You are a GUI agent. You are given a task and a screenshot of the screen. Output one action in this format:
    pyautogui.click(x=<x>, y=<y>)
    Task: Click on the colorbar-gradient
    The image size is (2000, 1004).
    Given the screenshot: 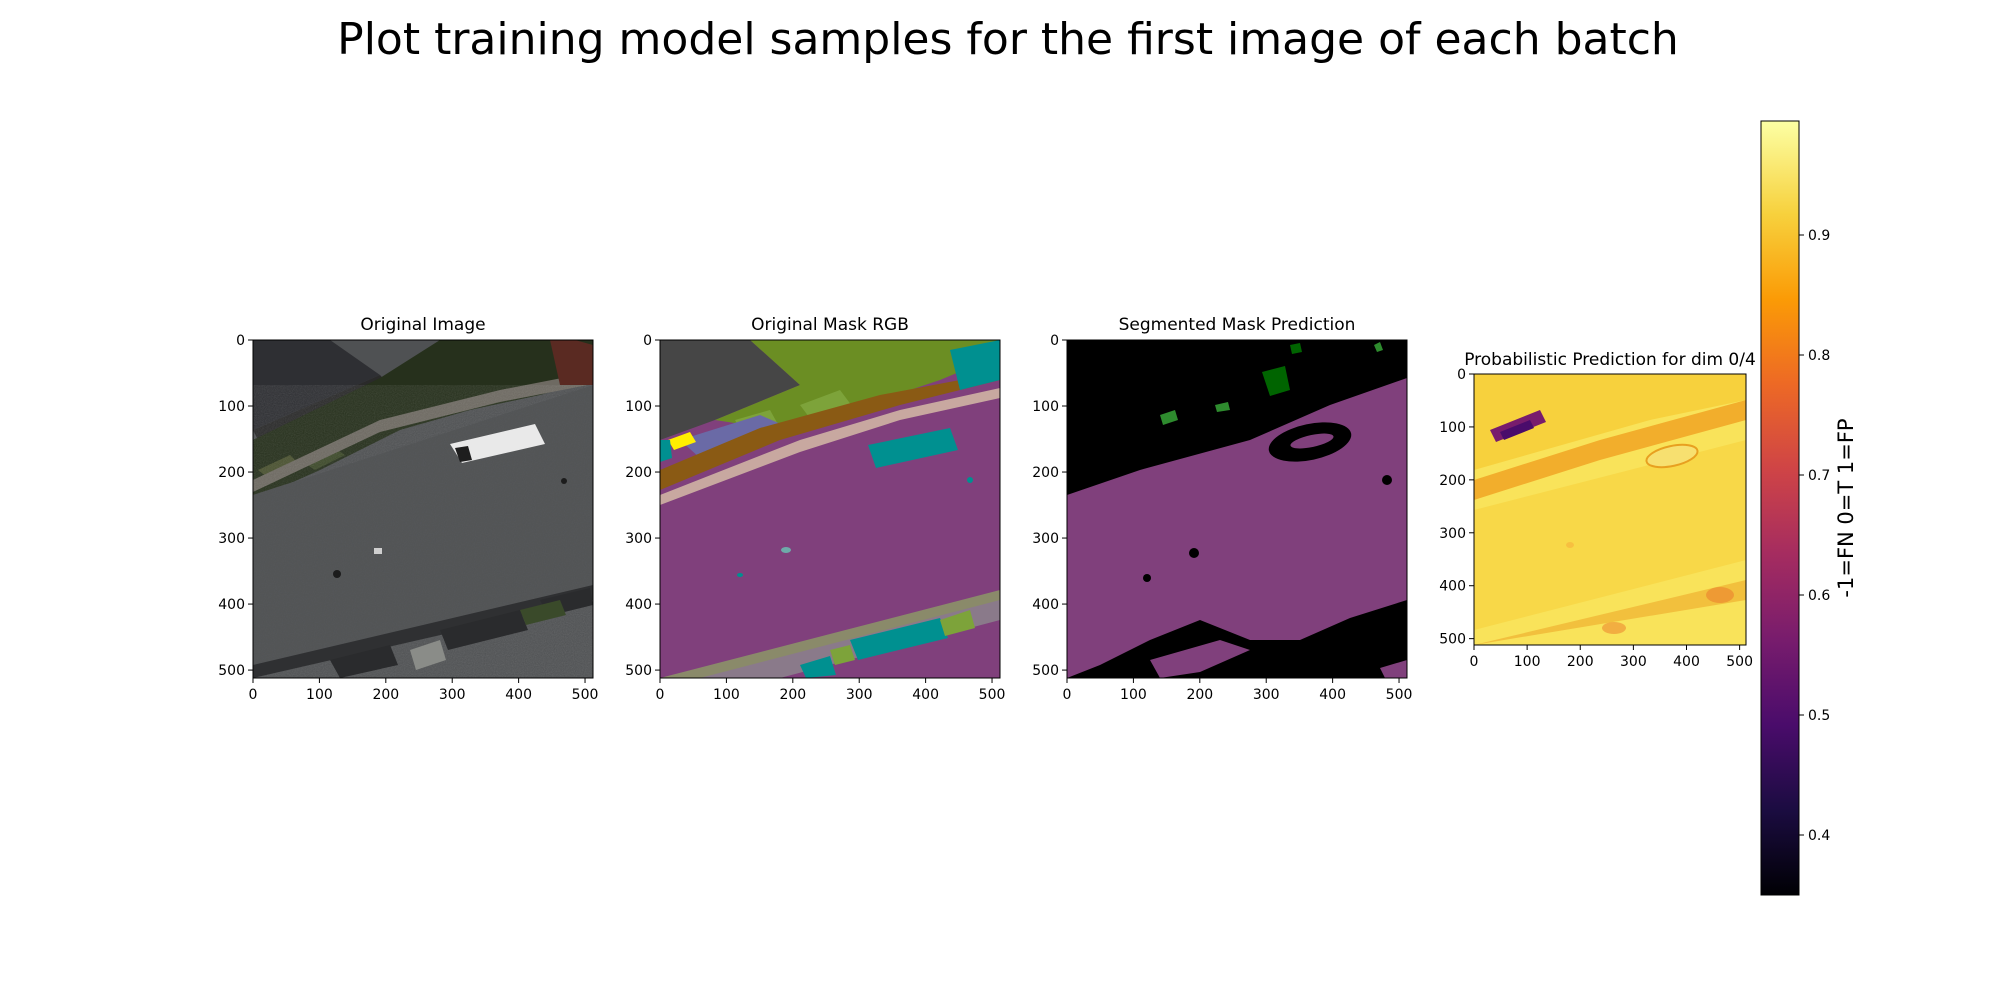 What is the action you would take?
    pyautogui.click(x=1780, y=508)
    